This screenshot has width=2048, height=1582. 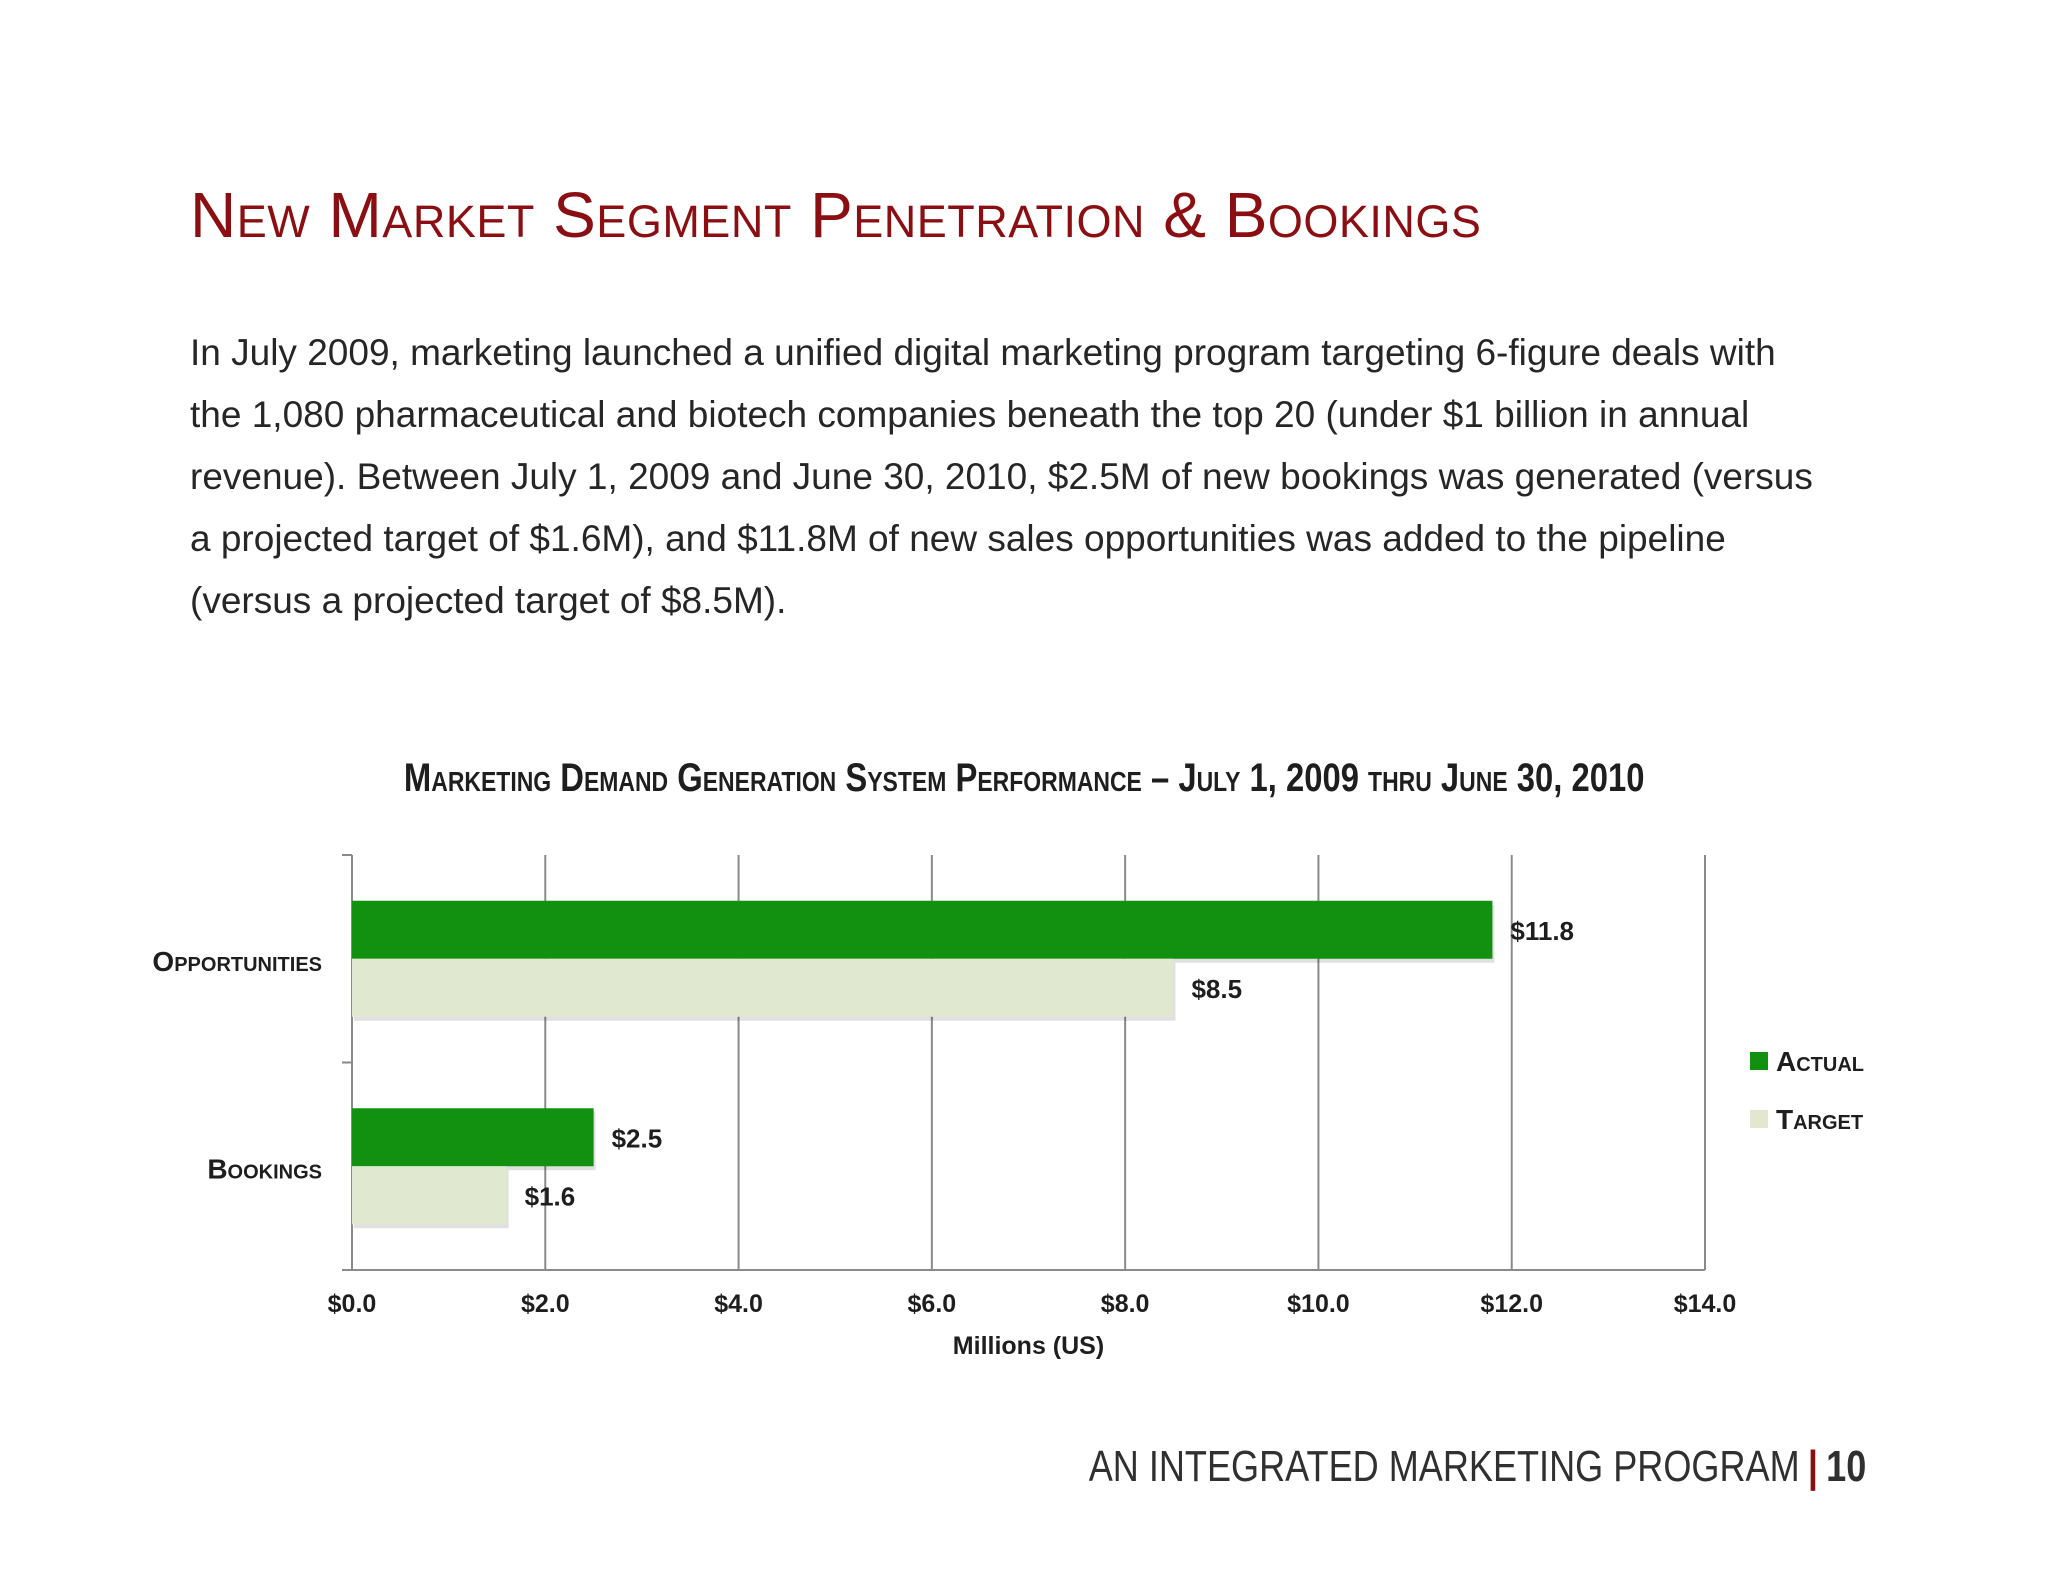 What do you see at coordinates (1819, 1119) in the screenshot?
I see `legend-label: Target` at bounding box center [1819, 1119].